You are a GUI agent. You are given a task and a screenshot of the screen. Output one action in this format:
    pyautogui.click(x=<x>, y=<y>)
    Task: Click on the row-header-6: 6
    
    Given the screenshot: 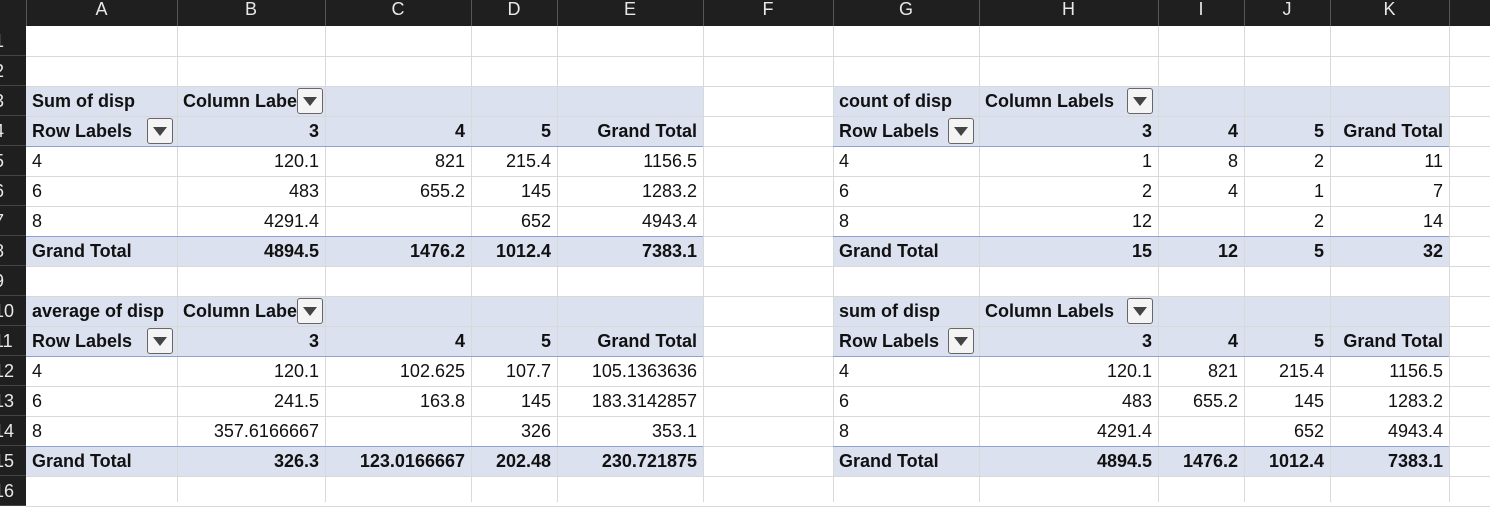 What is the action you would take?
    pyautogui.click(x=13, y=191)
    